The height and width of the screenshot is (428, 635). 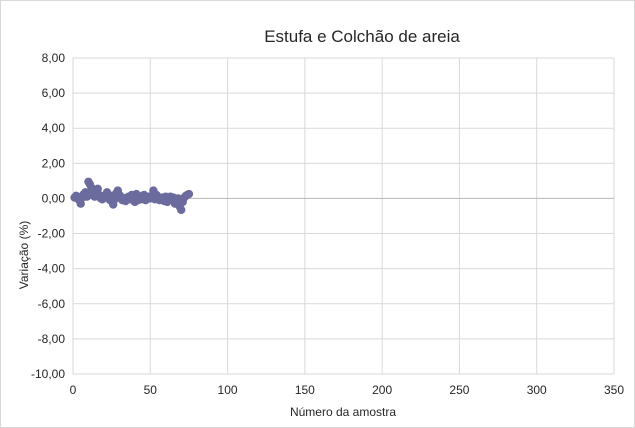 What do you see at coordinates (362, 36) in the screenshot?
I see `chart-title: Estufa e Colchão de areia` at bounding box center [362, 36].